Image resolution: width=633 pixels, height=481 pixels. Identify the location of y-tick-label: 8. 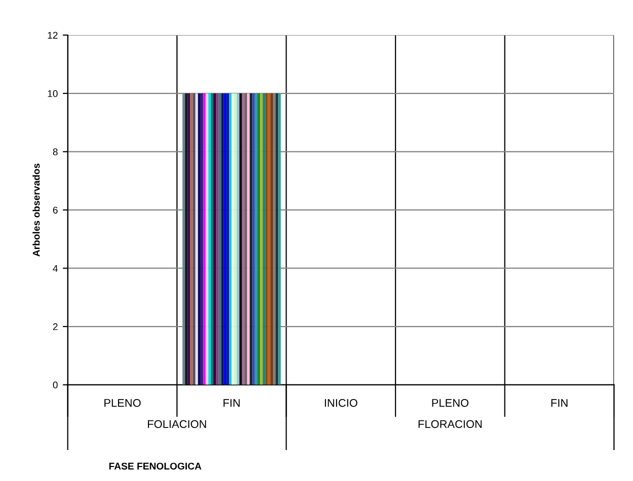
(55, 152).